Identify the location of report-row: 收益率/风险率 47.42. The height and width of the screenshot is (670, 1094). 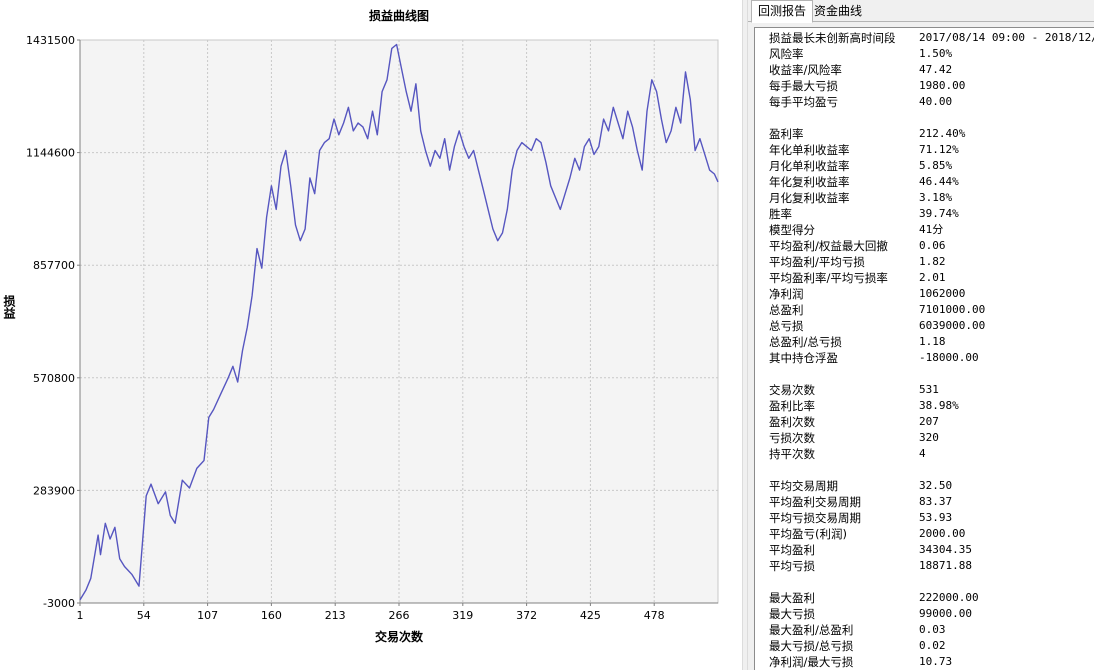
(924, 70).